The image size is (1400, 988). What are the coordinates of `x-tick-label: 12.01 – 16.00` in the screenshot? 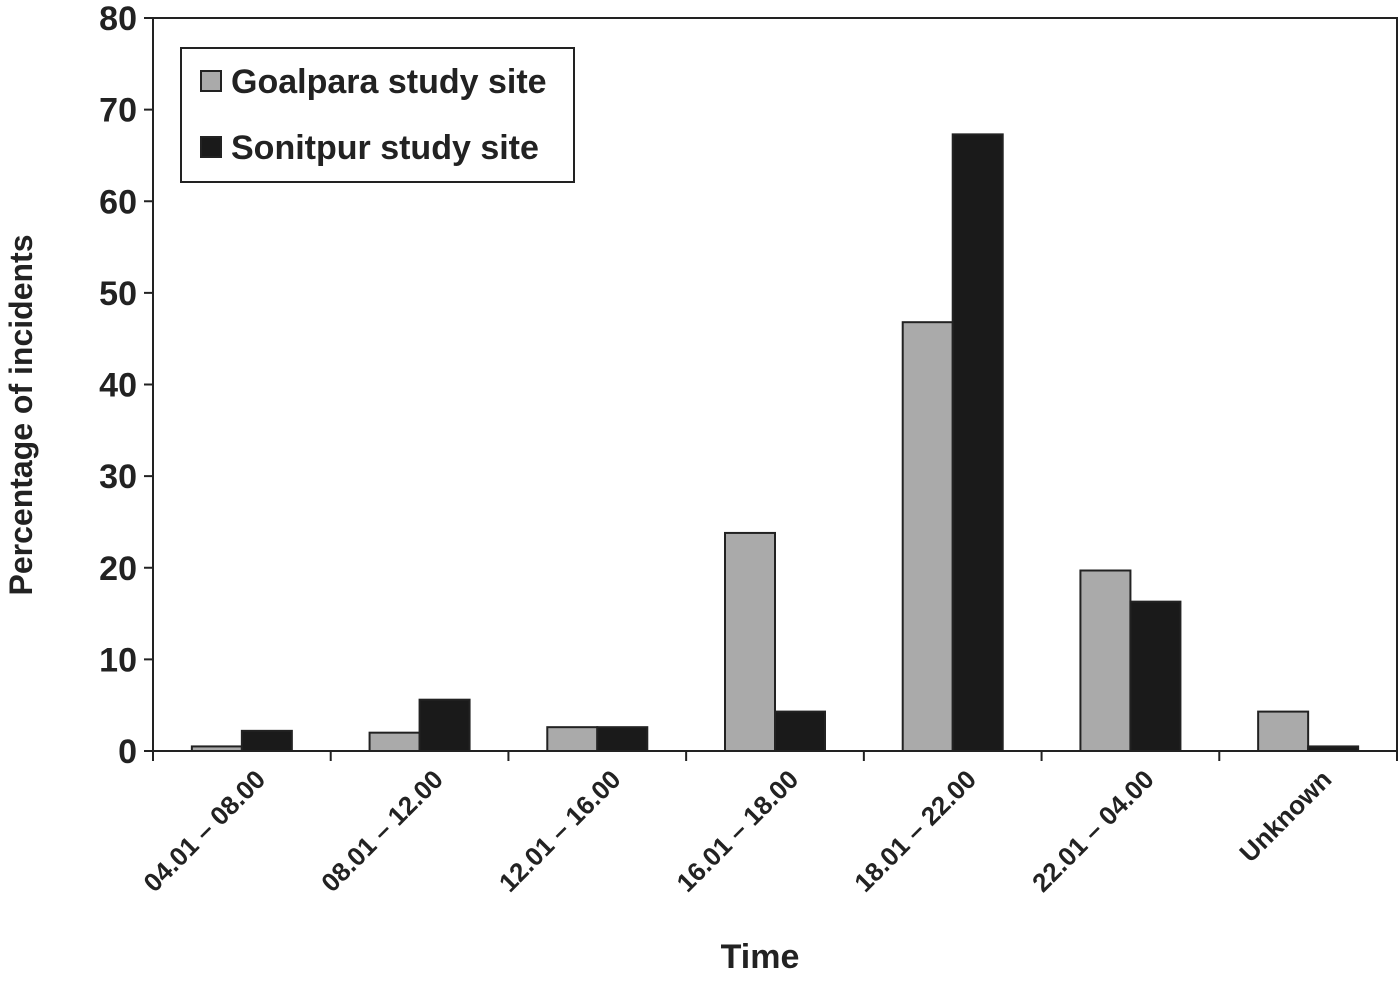 It's located at (560, 831).